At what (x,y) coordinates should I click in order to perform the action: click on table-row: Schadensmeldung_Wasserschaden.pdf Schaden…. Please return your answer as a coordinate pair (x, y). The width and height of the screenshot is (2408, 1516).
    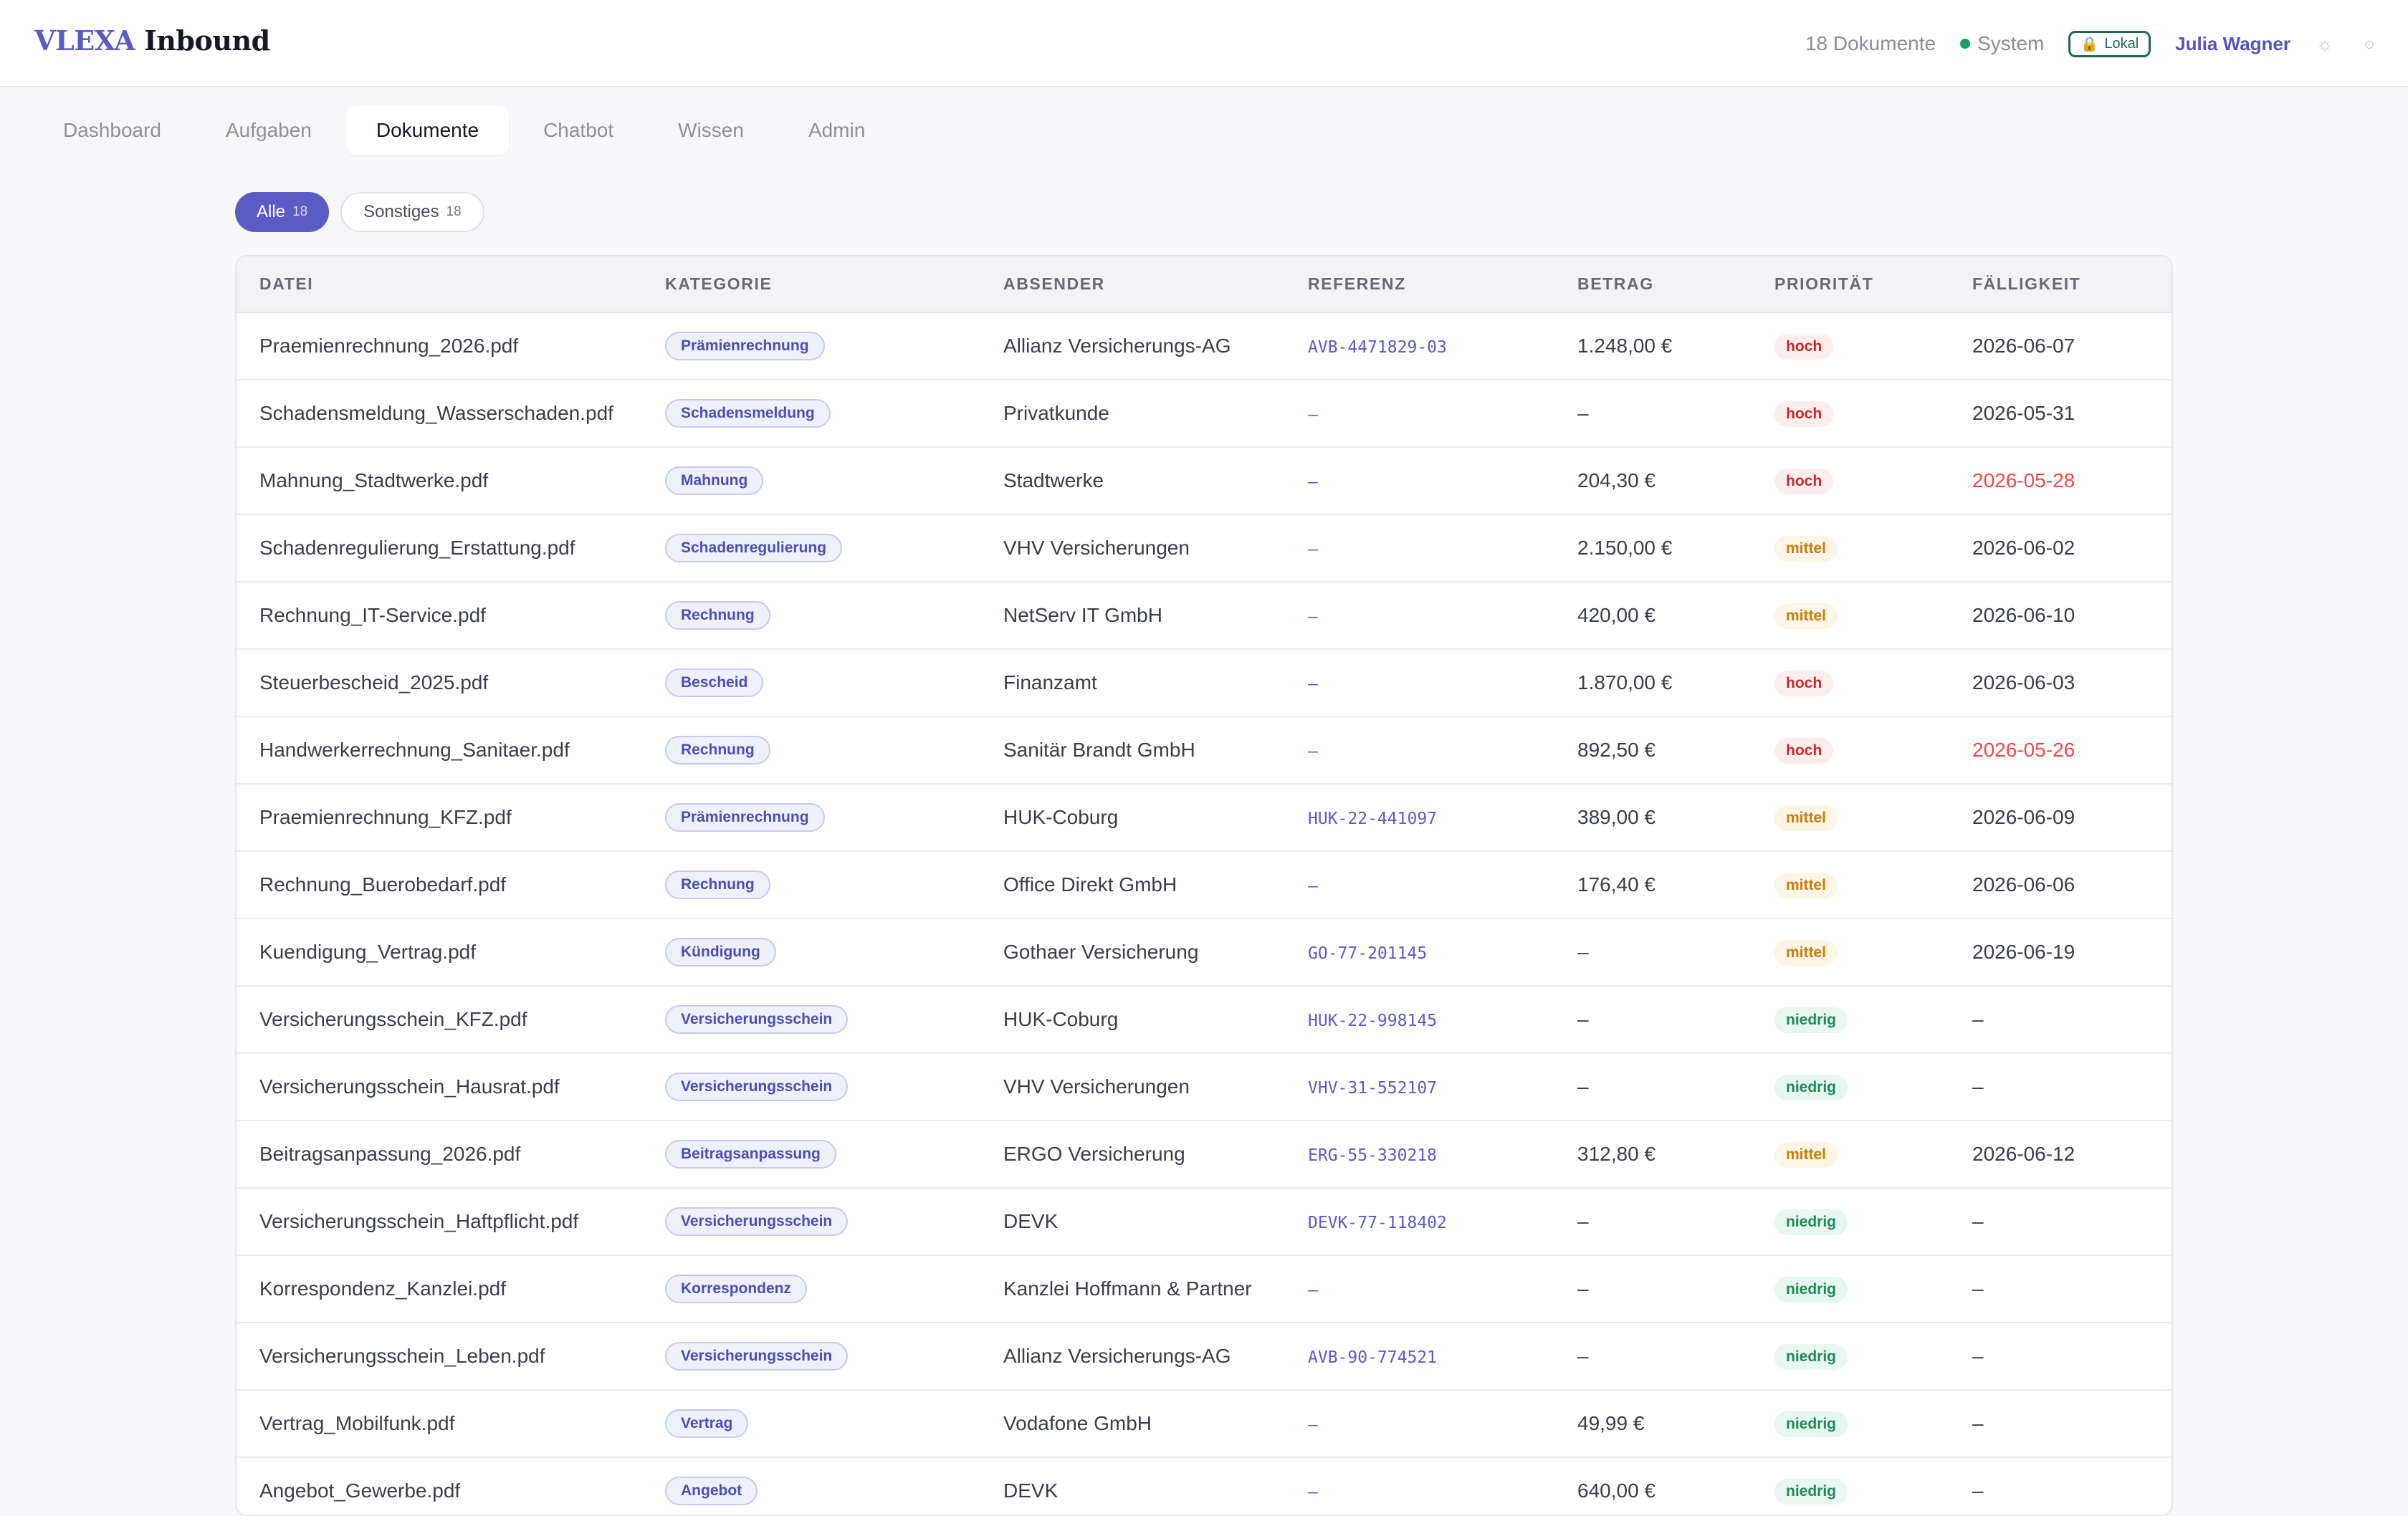
    Looking at the image, I should click on (1204, 414).